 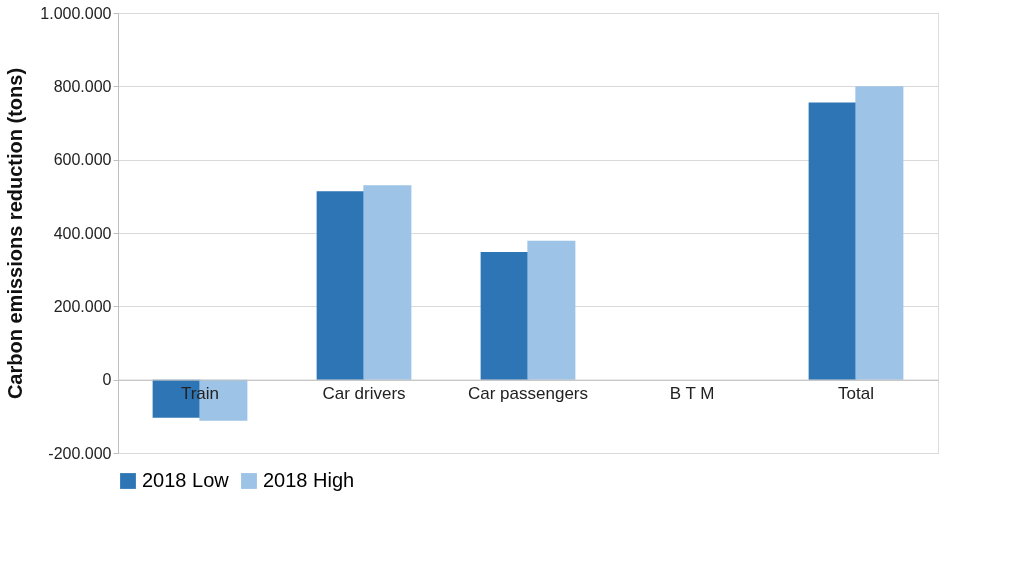 What do you see at coordinates (82, 233) in the screenshot?
I see `y-tick-label: 400.000` at bounding box center [82, 233].